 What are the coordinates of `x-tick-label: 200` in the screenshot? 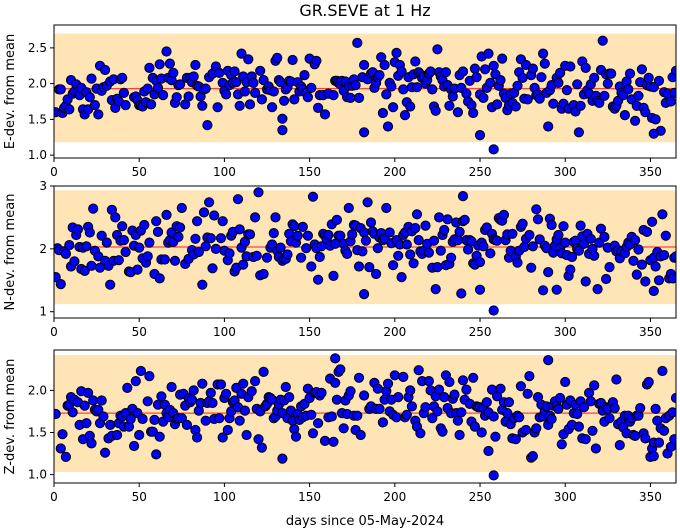 It's located at (394, 172).